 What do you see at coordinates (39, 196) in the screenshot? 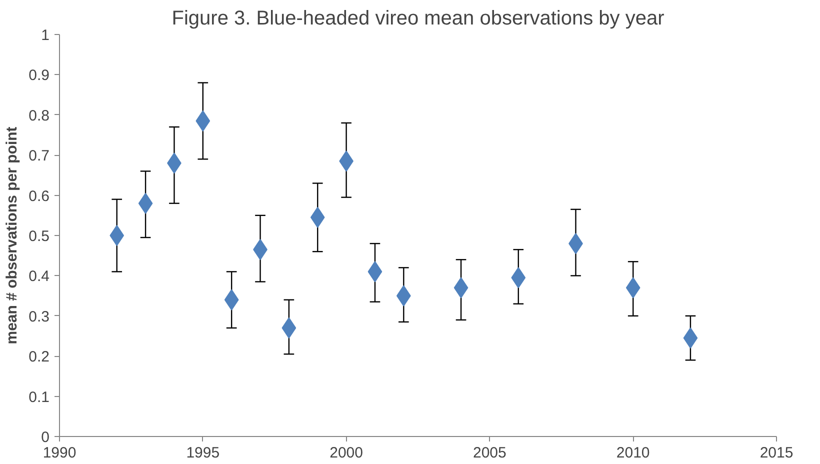
I see `y-tick-label: 0.6` at bounding box center [39, 196].